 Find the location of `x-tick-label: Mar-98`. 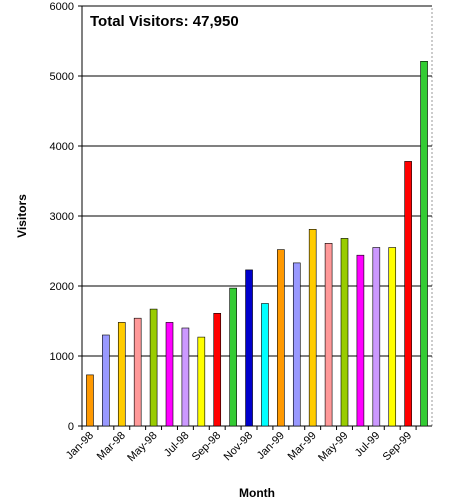

x-tick-label: Mar-98 is located at coordinates (111, 446).